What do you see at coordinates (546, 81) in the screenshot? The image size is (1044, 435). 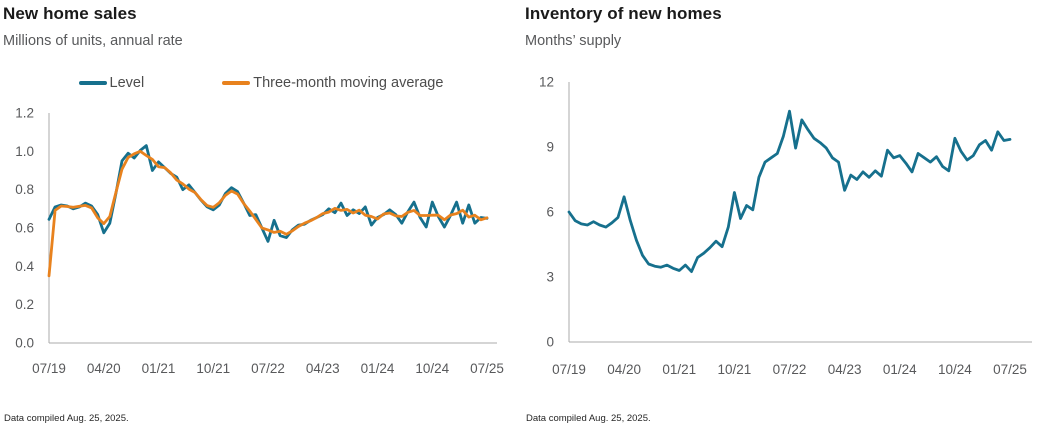 I see `y-axis-tick-label: 12` at bounding box center [546, 81].